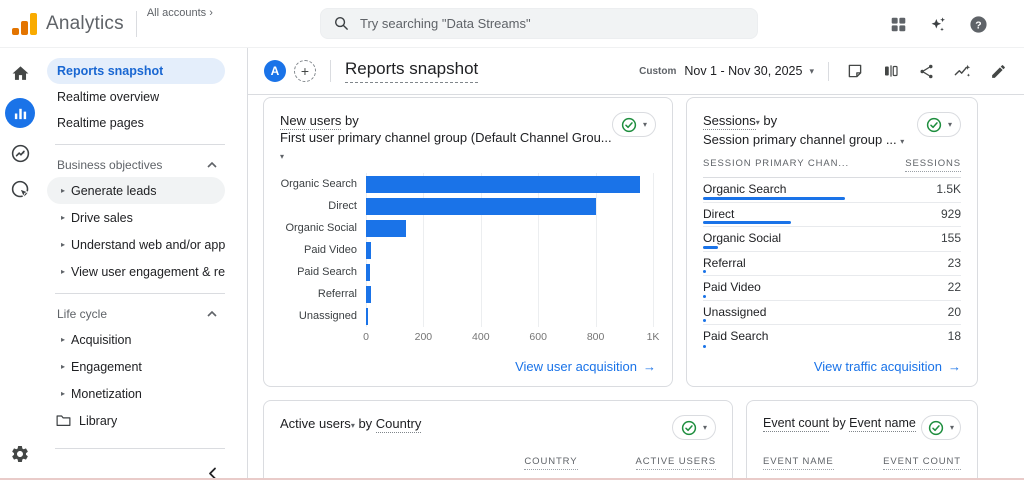 Image resolution: width=1024 pixels, height=480 pixels. What do you see at coordinates (212, 473) in the screenshot?
I see `collapse-sidebar-icon` at bounding box center [212, 473].